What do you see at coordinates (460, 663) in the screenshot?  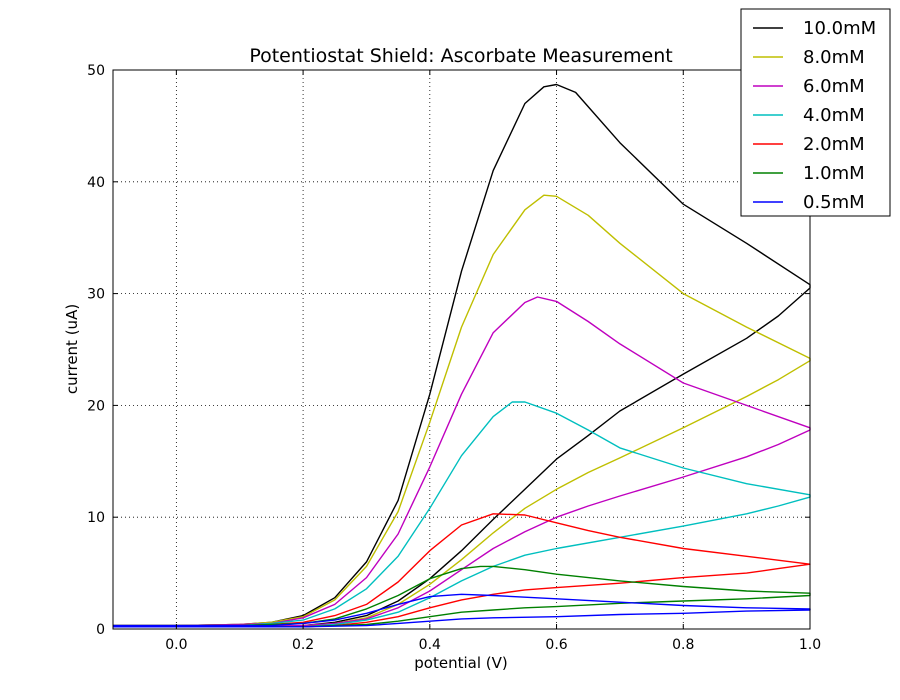 I see `x-axis-title: potential (V)` at bounding box center [460, 663].